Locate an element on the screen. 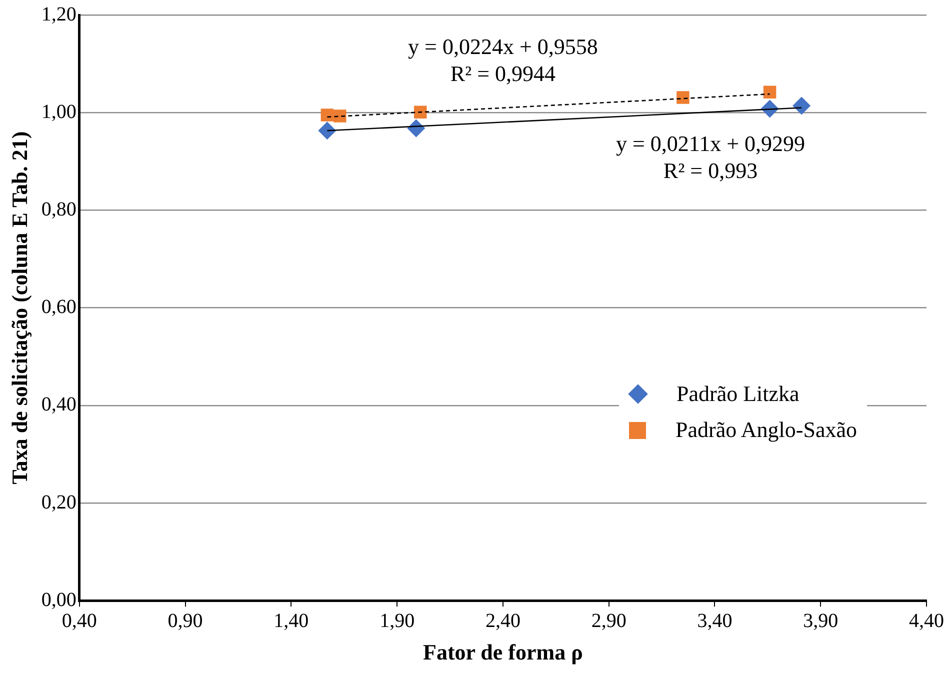 The width and height of the screenshot is (947, 675). x-tick-label: 3,90 is located at coordinates (820, 621).